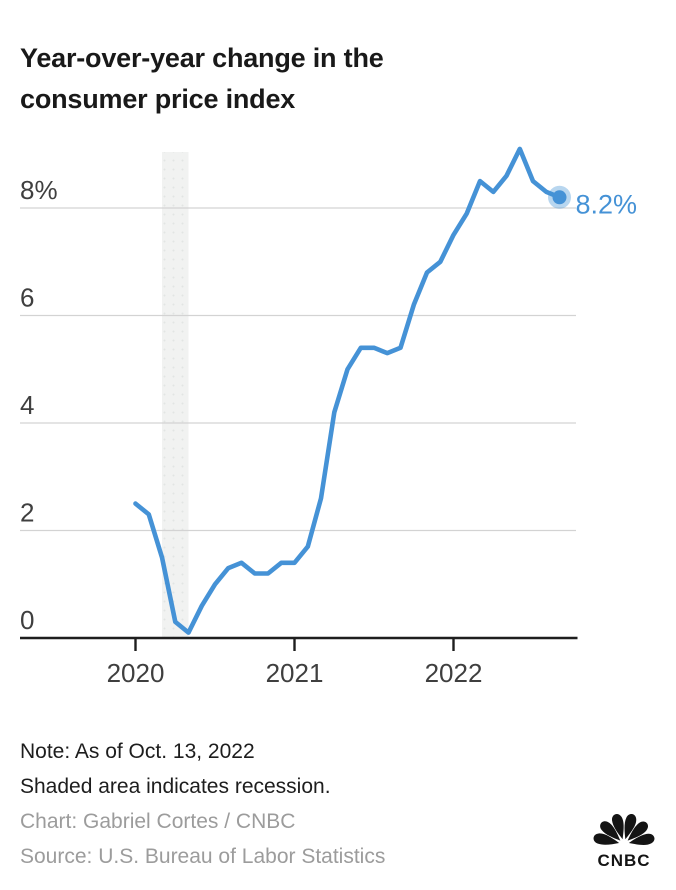 Image resolution: width=676 pixels, height=890 pixels. Describe the element at coordinates (175, 395) in the screenshot. I see `recession-band-texture` at that location.